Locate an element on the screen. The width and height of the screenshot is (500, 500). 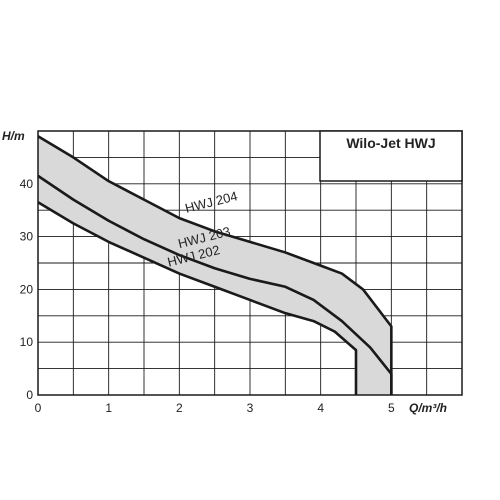
x-tick-label: 3 is located at coordinates (250, 408).